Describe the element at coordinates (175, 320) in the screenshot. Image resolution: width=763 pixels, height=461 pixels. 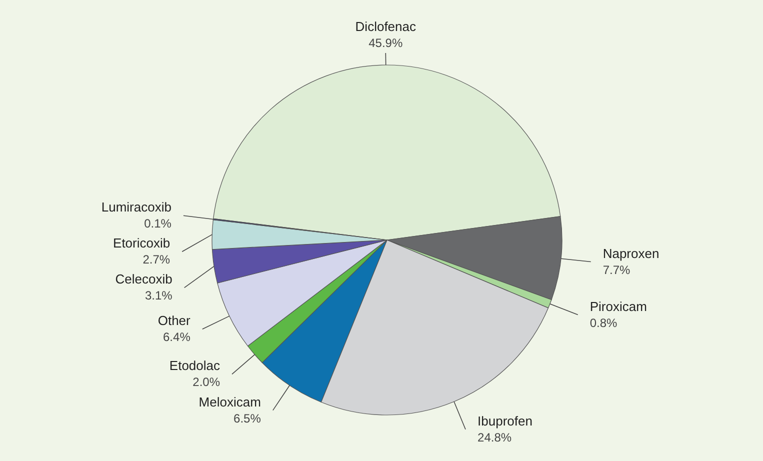
I see `slice-label: Other` at that location.